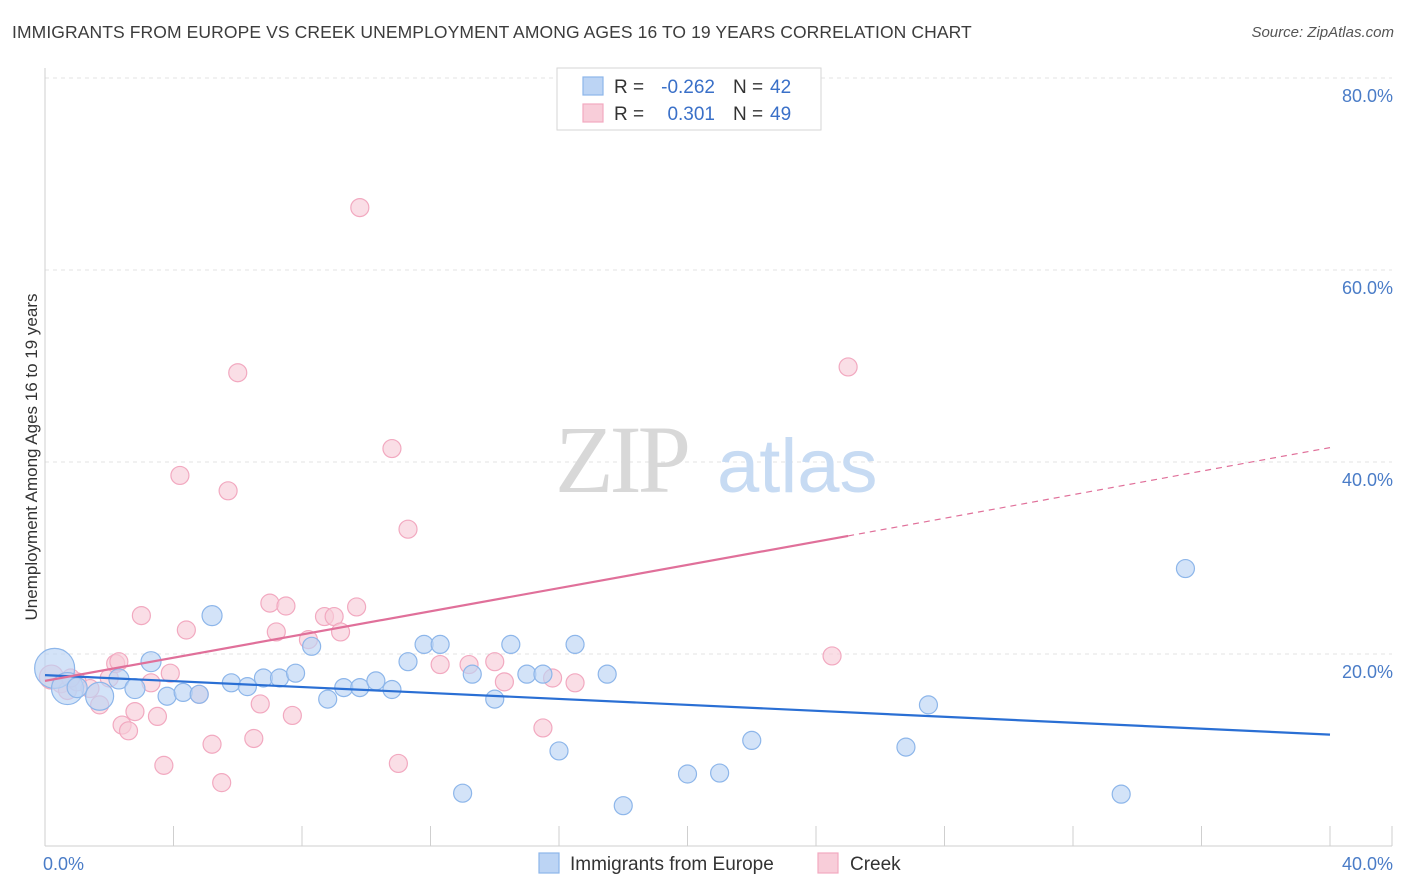  What do you see at coordinates (780, 114) in the screenshot?
I see `legend-n-value-creek: 49` at bounding box center [780, 114].